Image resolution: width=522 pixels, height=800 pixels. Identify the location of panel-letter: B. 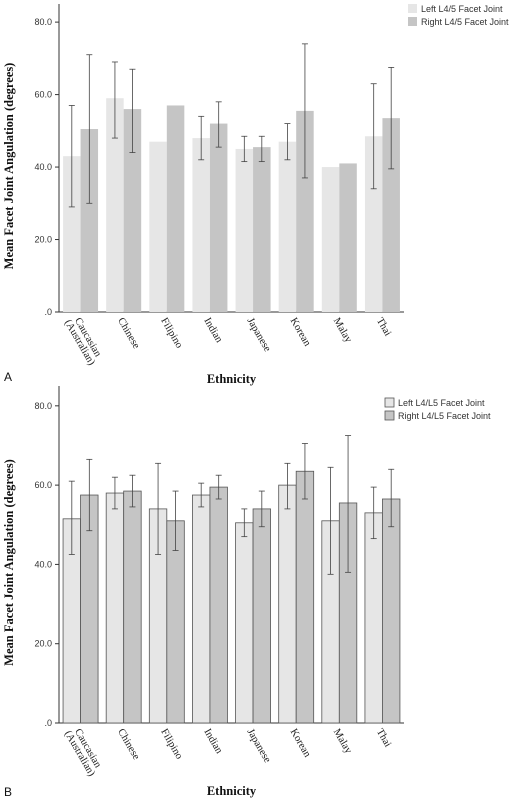
(8, 792).